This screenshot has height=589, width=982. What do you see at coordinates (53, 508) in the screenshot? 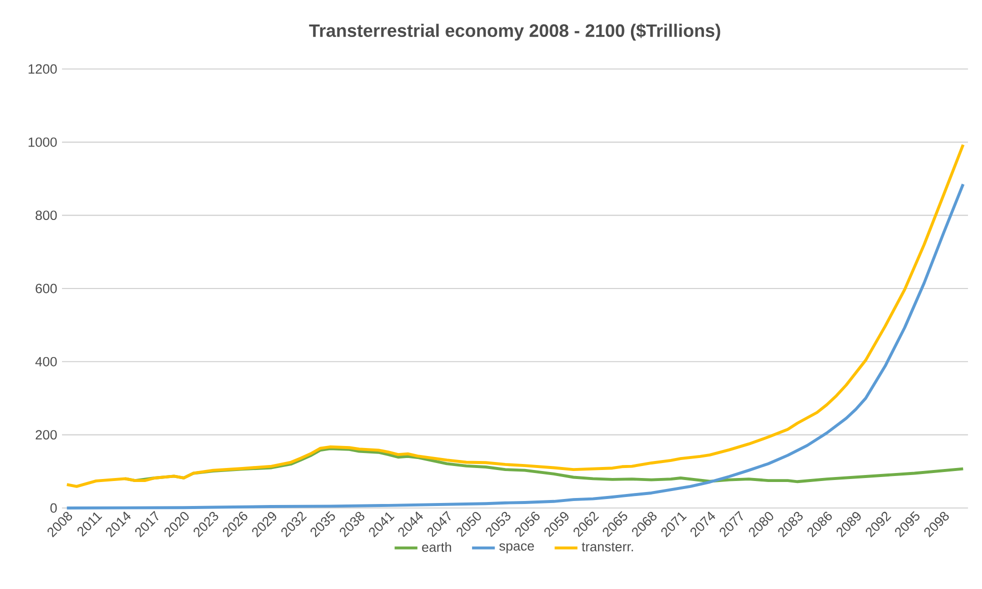
I see `y-tick-label: 0` at bounding box center [53, 508].